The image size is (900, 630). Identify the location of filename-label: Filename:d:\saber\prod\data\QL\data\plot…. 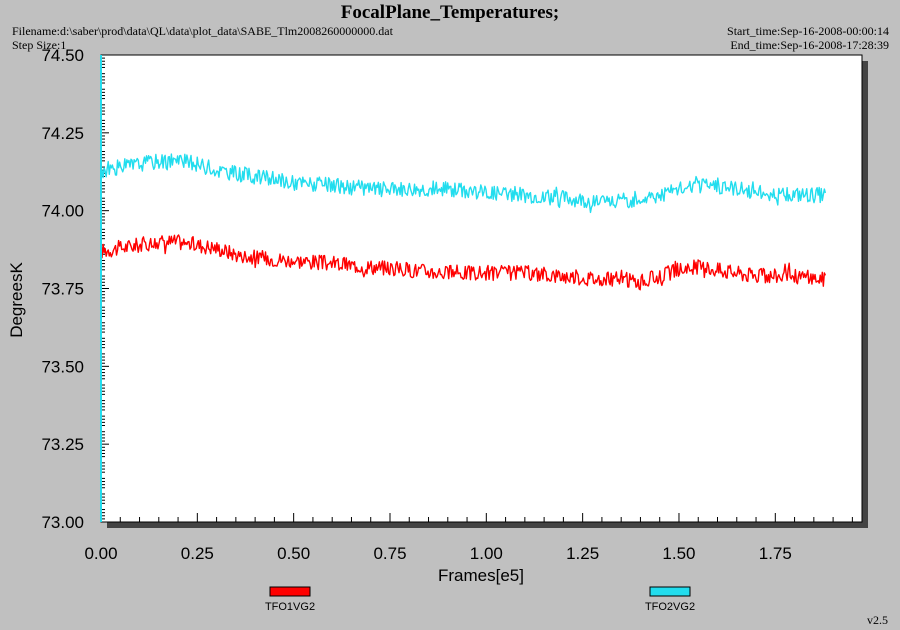
(202, 31).